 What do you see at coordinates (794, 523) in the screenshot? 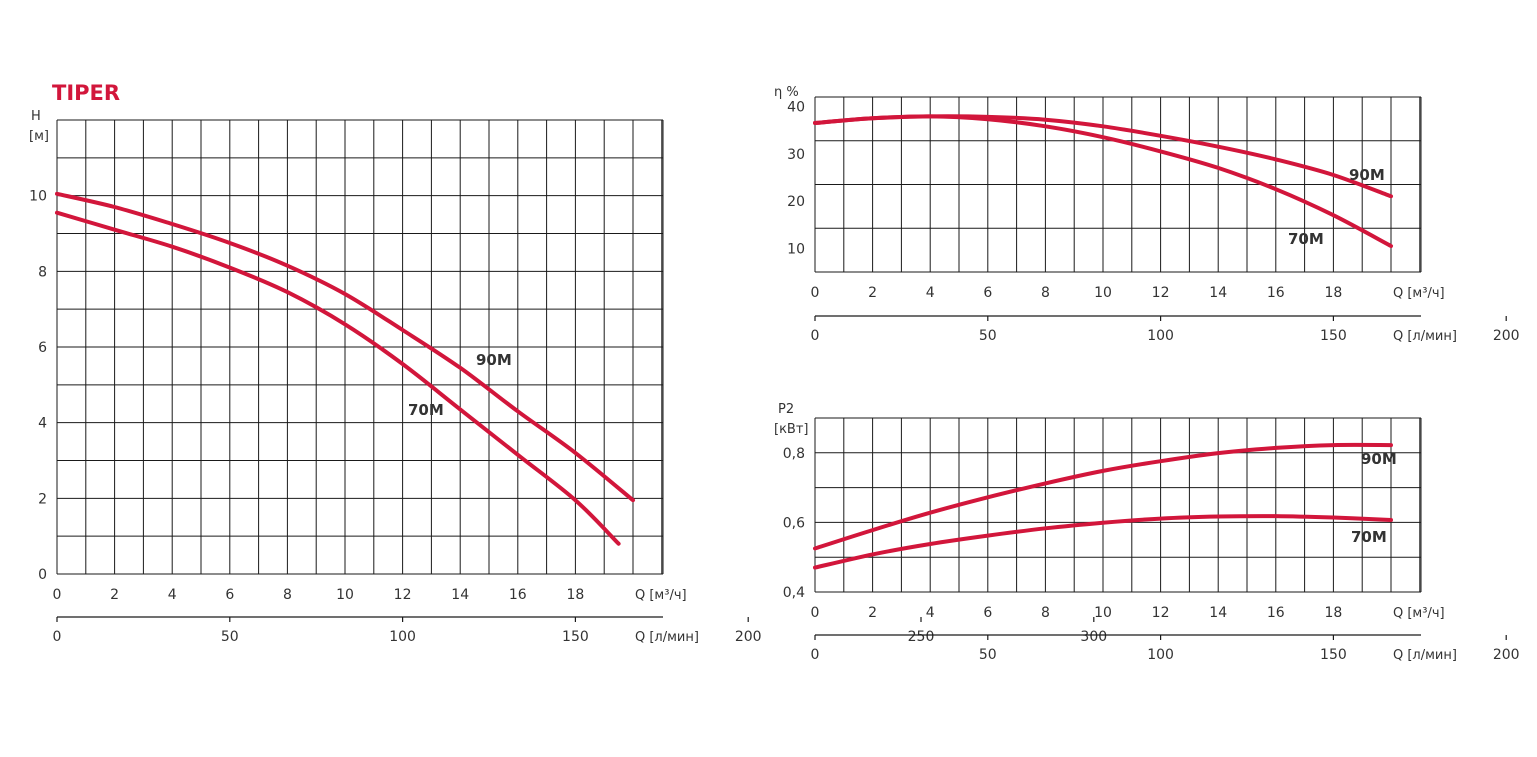
I see `y-tick-label: 0,6` at bounding box center [794, 523].